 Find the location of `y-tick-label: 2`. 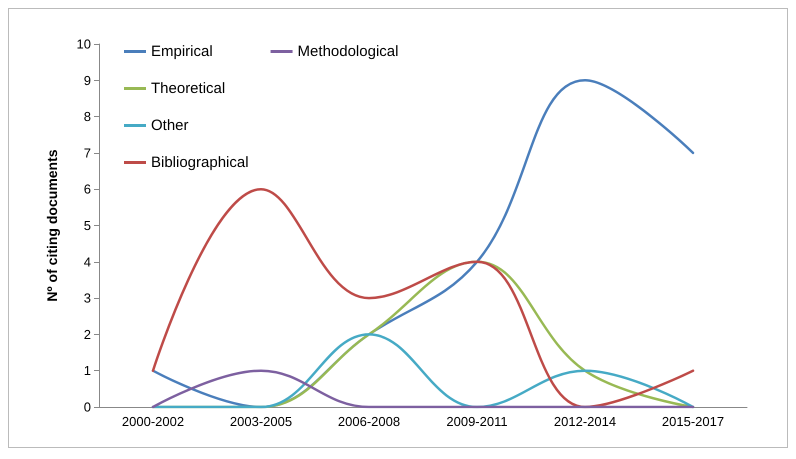

y-tick-label: 2 is located at coordinates (87, 334).